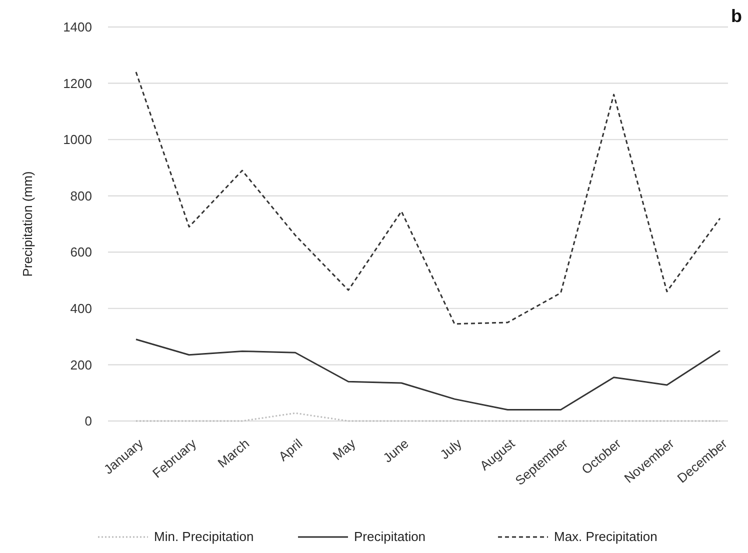 The image size is (748, 553). What do you see at coordinates (81, 252) in the screenshot?
I see `y-tick-label: 600` at bounding box center [81, 252].